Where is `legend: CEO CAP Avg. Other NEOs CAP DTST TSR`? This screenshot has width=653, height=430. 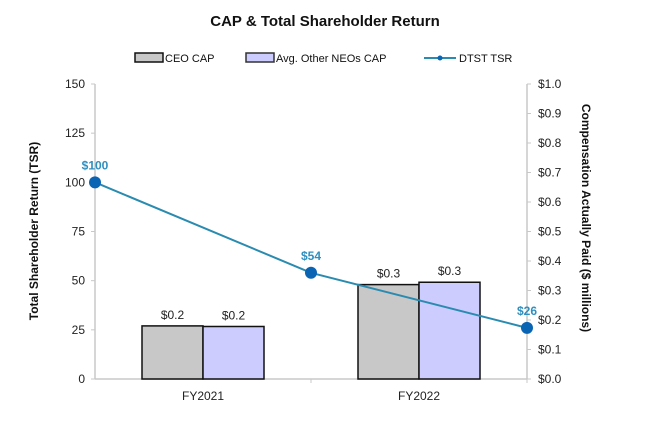
legend: CEO CAP Avg. Other NEOs CAP DTST TSR is located at coordinates (323, 58).